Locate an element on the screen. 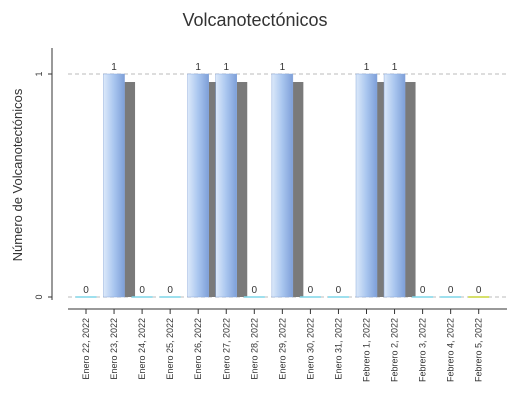  x-tick-label: Enero 25, 2022 is located at coordinates (170, 349).